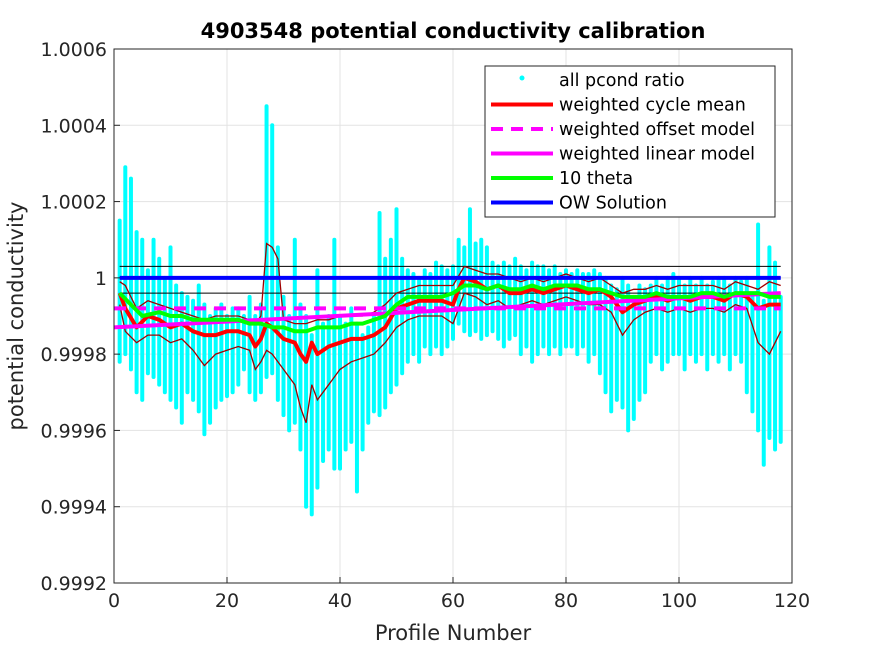 The width and height of the screenshot is (875, 660). I want to click on x-tick-label: 20, so click(227, 601).